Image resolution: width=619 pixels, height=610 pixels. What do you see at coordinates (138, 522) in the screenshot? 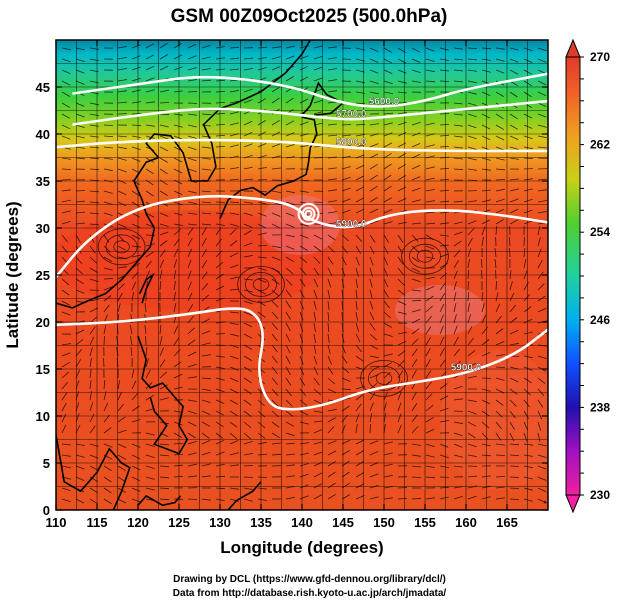
I see `x-tick-label: 120` at bounding box center [138, 522].